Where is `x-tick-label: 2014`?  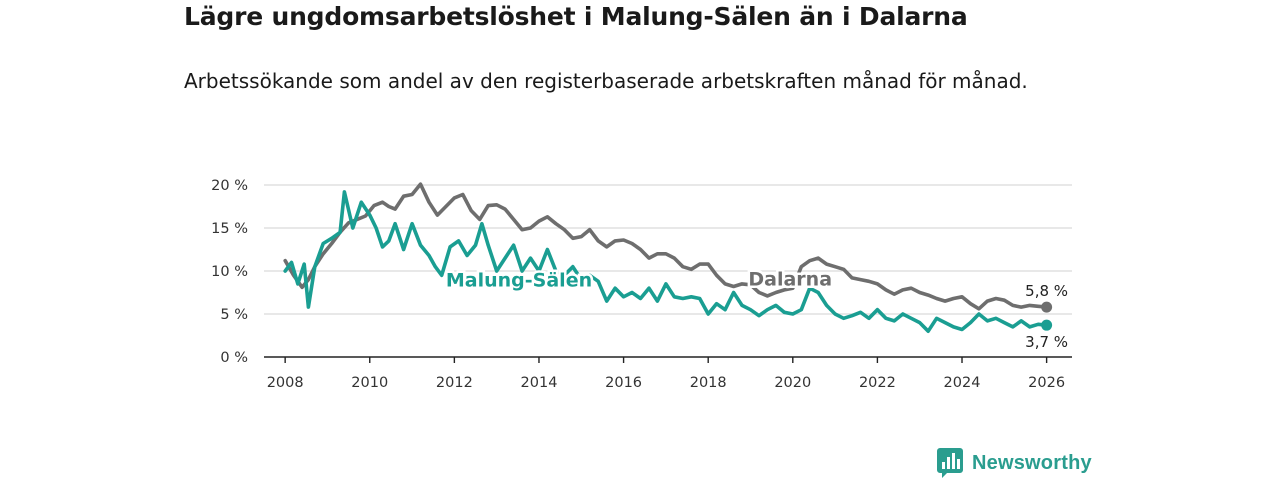
x-tick-label: 2014 is located at coordinates (539, 383).